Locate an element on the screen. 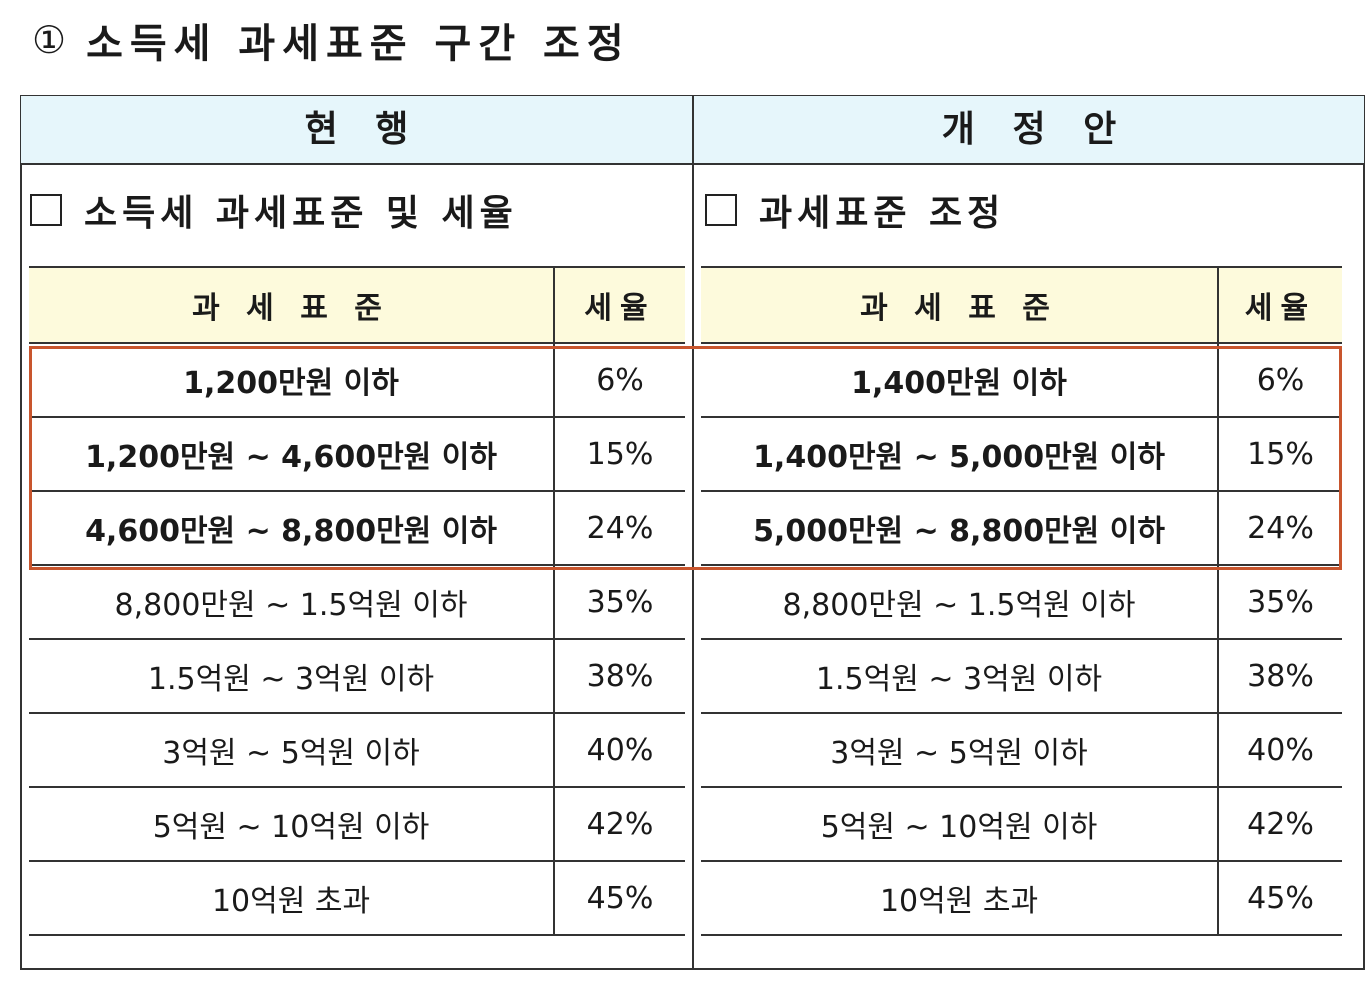 This screenshot has width=1370, height=988. table-row: 4,600만원 ~ 8,800만원 이하 24% is located at coordinates (357, 528).